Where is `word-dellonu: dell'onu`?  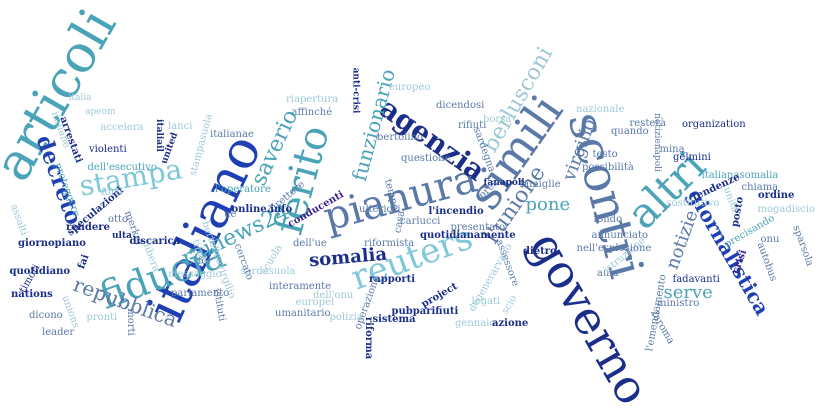 word-dellonu: dell'onu is located at coordinates (333, 295).